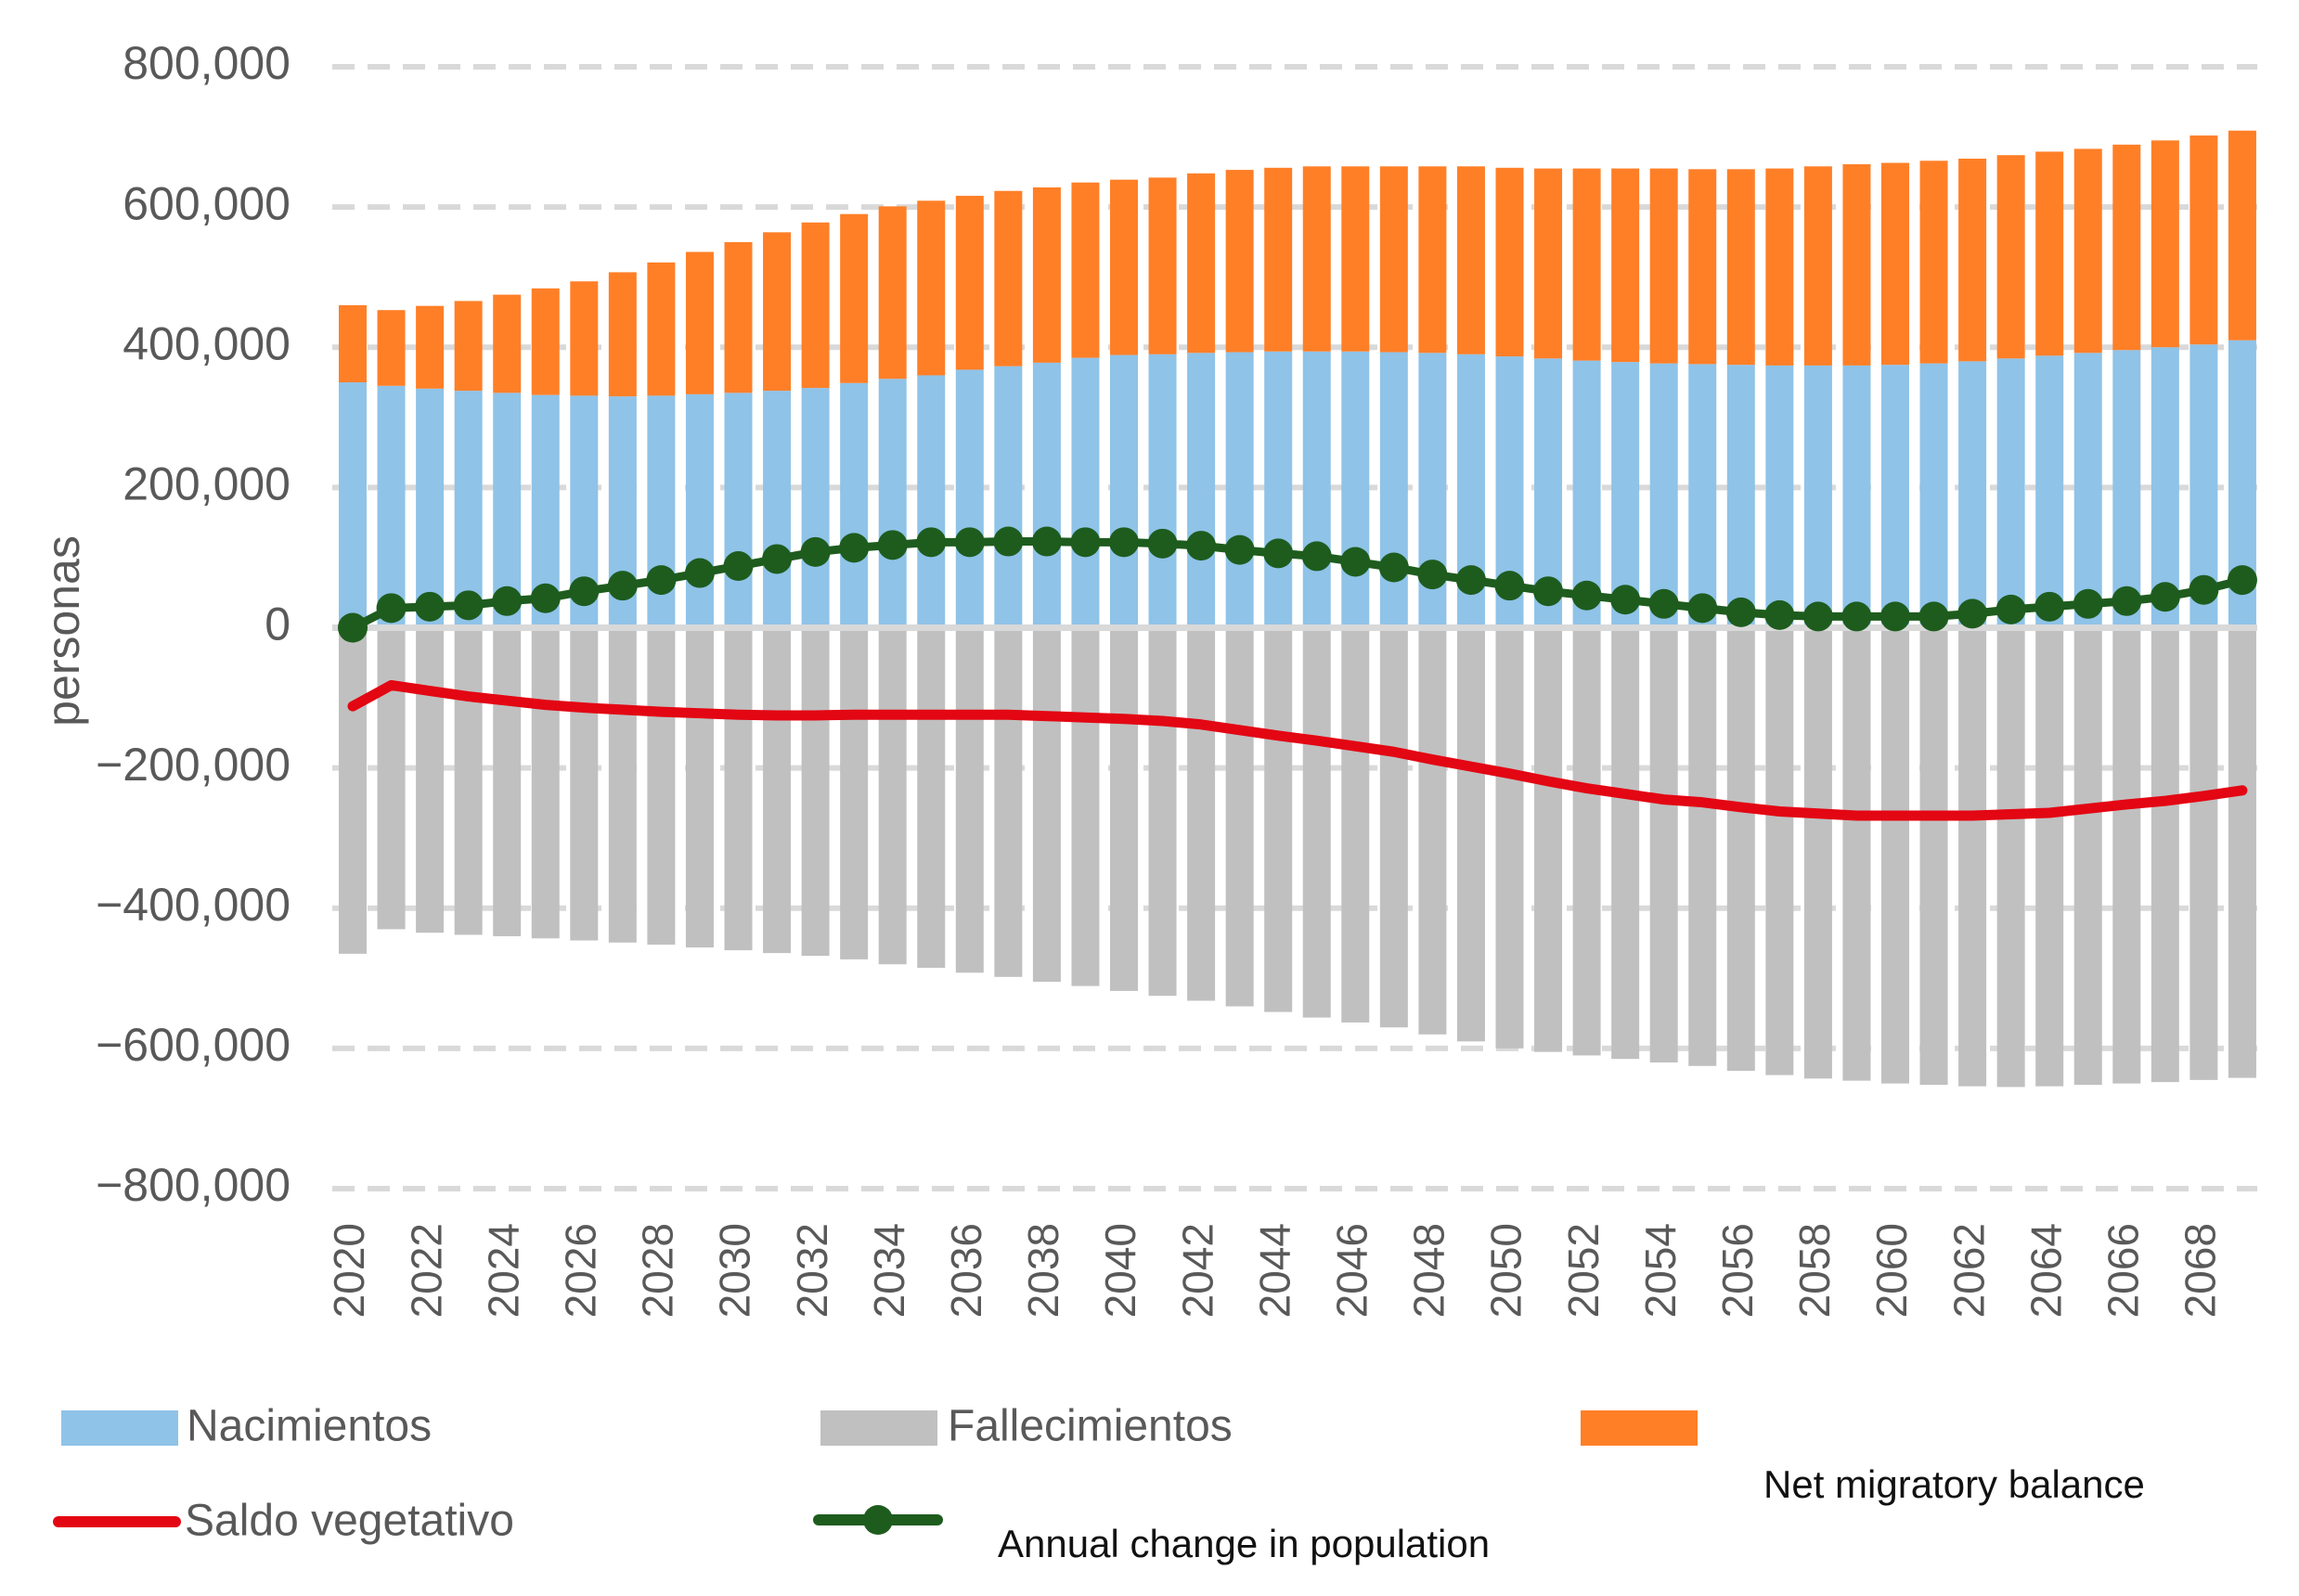 The width and height of the screenshot is (2299, 1596). What do you see at coordinates (2200, 1271) in the screenshot?
I see `x-tick-label: 2068` at bounding box center [2200, 1271].